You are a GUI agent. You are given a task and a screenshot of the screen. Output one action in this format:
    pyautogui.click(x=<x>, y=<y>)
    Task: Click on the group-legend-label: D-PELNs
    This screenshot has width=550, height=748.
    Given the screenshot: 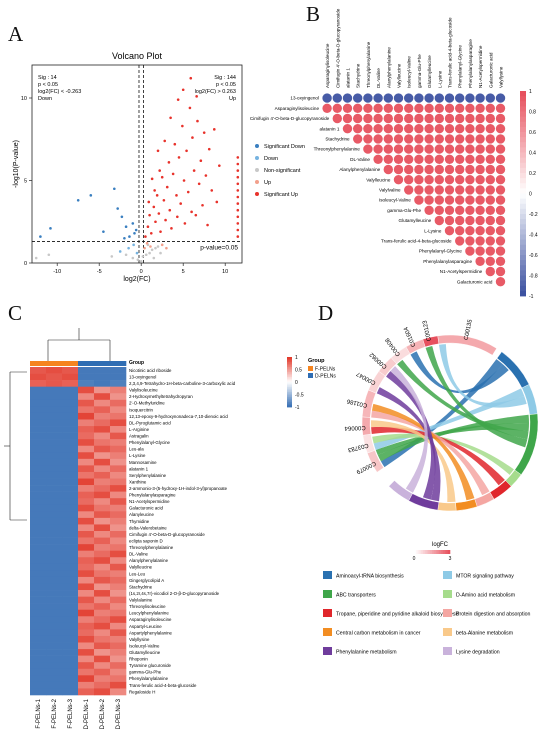 What is the action you would take?
    pyautogui.click(x=325, y=377)
    